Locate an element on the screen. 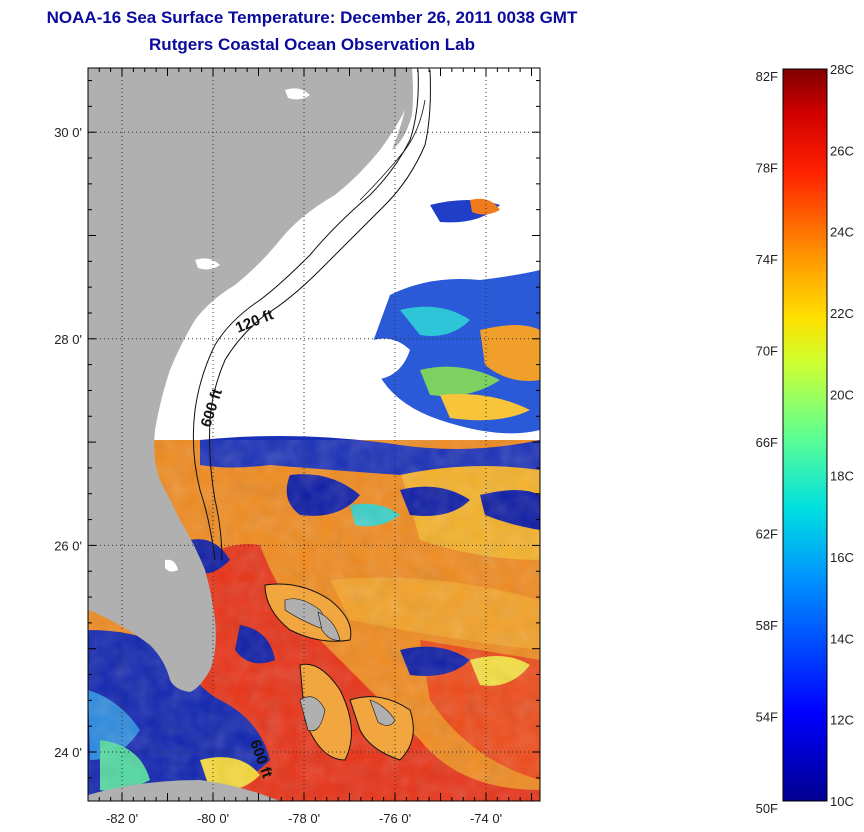  map-subtitle: Rutgers Coastal Ocean Observation Lab is located at coordinates (312, 44).